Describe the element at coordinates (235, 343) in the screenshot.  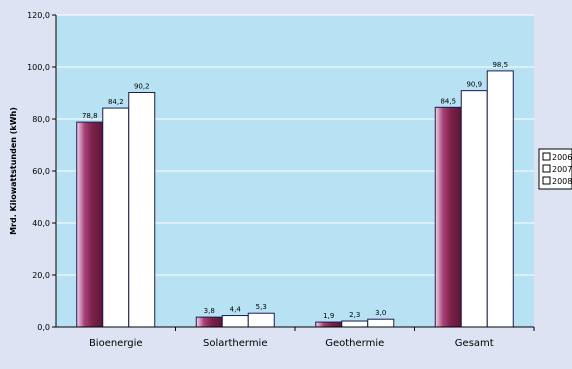
I see `x-tick-label: Solarthermie` at that location.